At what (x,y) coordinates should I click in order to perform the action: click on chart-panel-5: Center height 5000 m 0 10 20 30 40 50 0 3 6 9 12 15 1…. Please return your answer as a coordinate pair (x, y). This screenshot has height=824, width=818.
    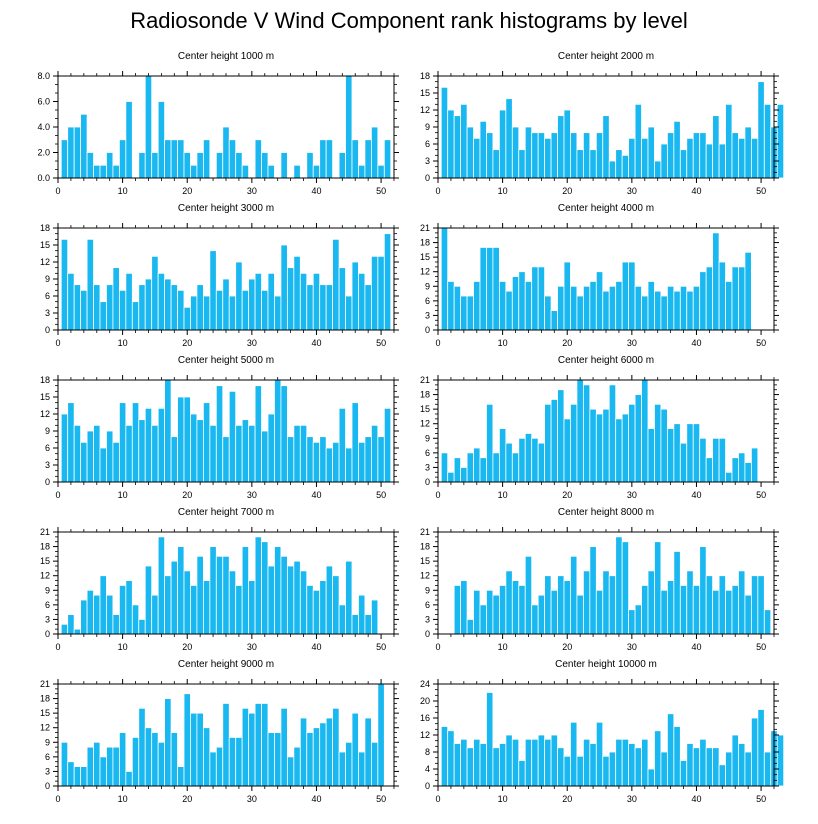
    Looking at the image, I should click on (219, 427).